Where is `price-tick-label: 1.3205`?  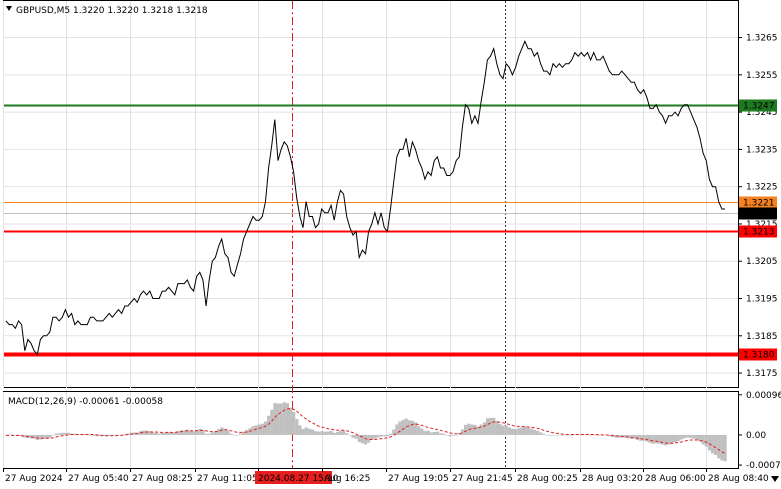 price-tick-label: 1.3205 is located at coordinates (762, 262).